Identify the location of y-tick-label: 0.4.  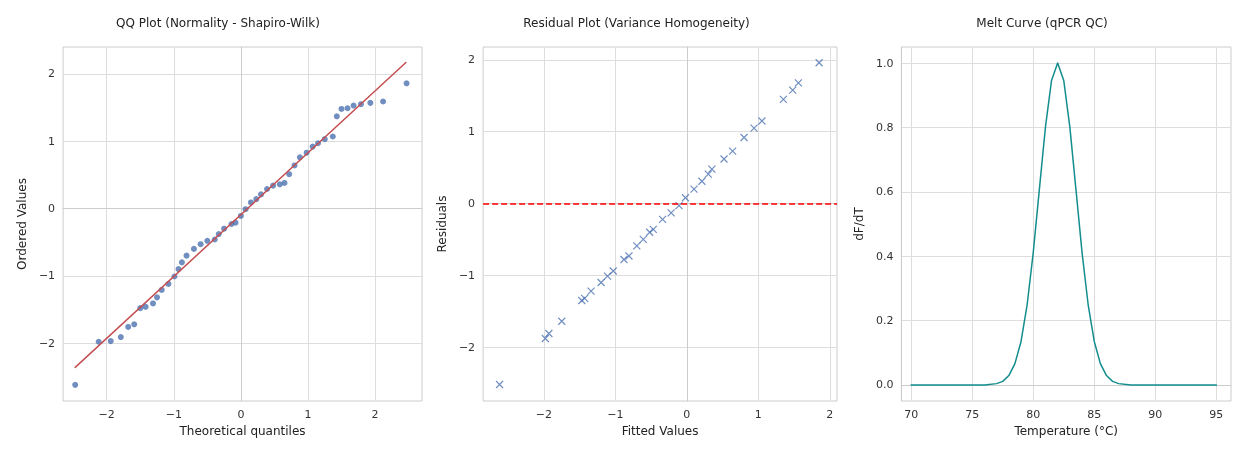
(884, 256).